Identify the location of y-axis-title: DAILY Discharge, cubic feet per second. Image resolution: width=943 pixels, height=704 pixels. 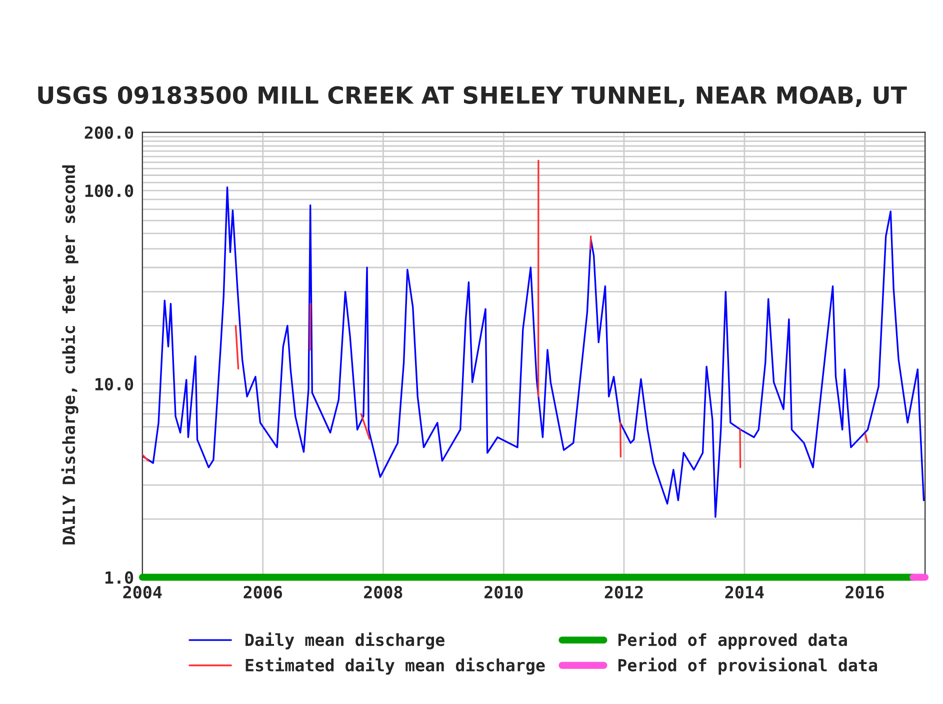
(69, 354).